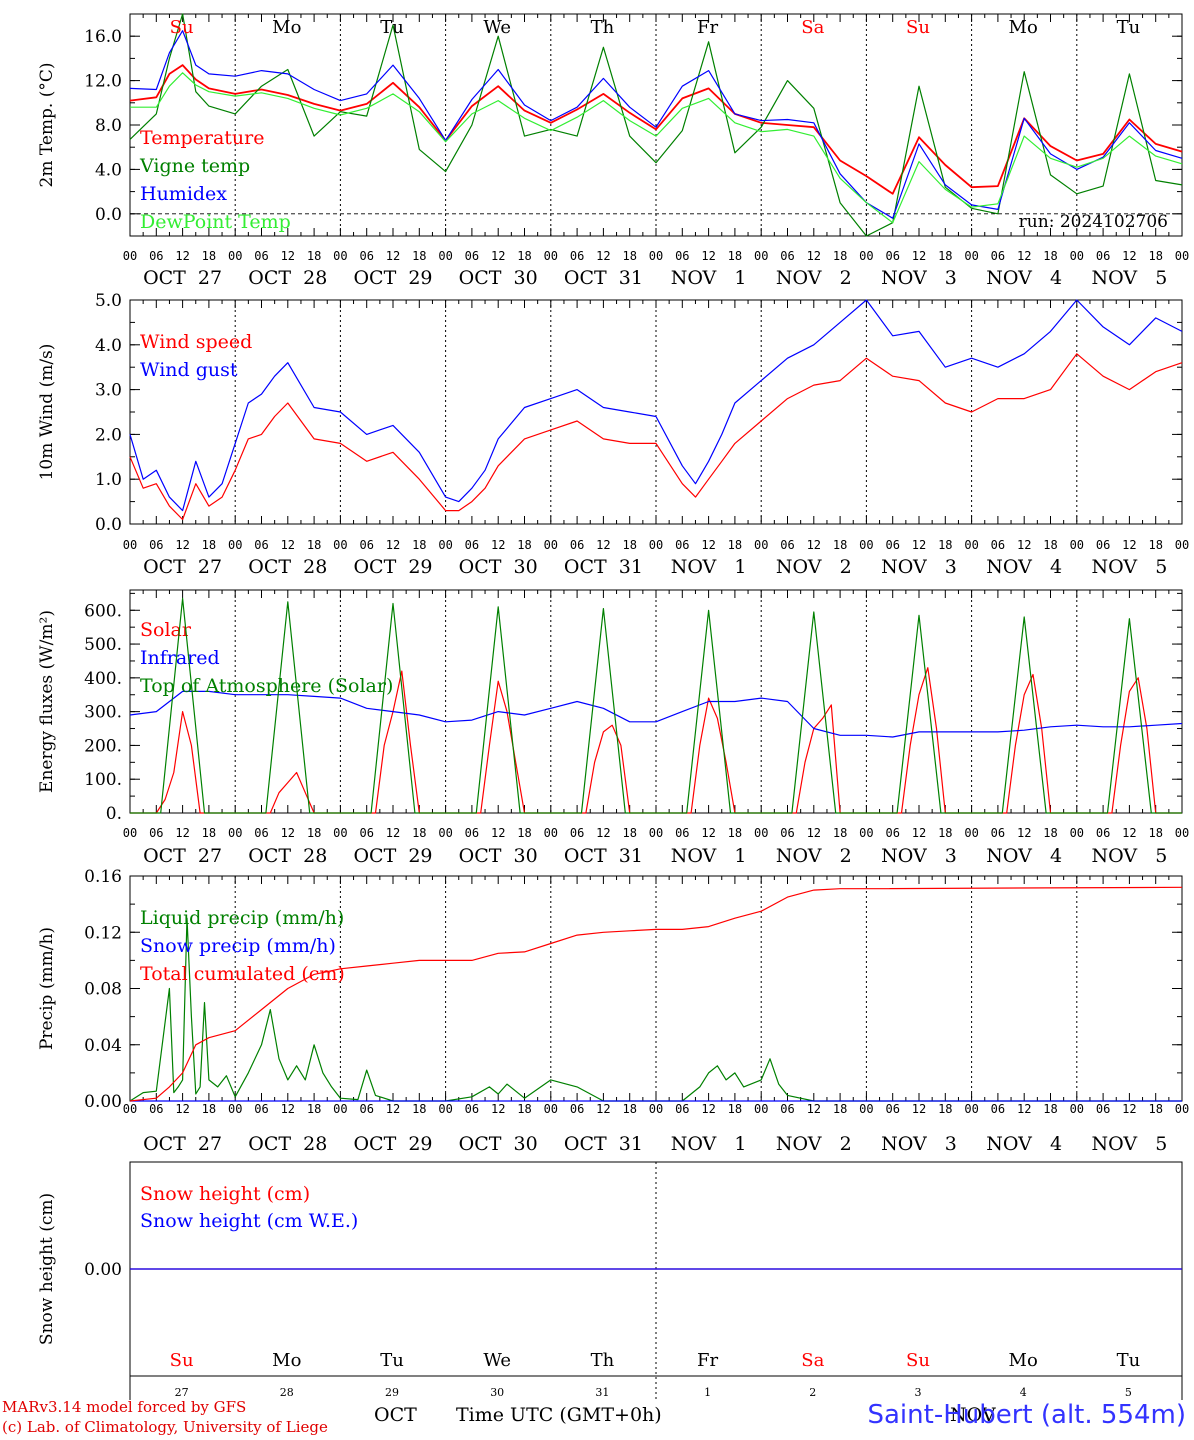 Image resolution: width=1194 pixels, height=1440 pixels. What do you see at coordinates (103, 1270) in the screenshot?
I see `y-tick-label: 0.00` at bounding box center [103, 1270].